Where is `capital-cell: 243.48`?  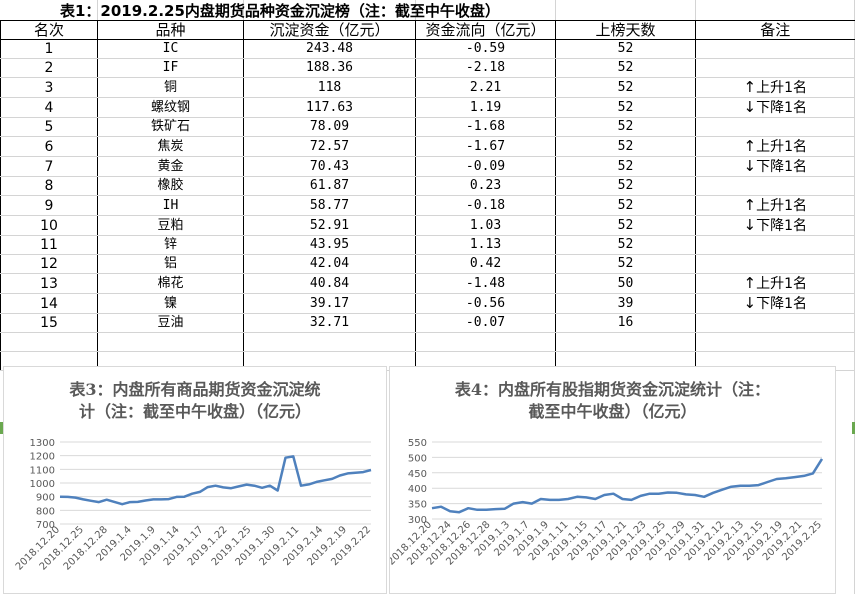 capital-cell: 243.48 is located at coordinates (329, 49).